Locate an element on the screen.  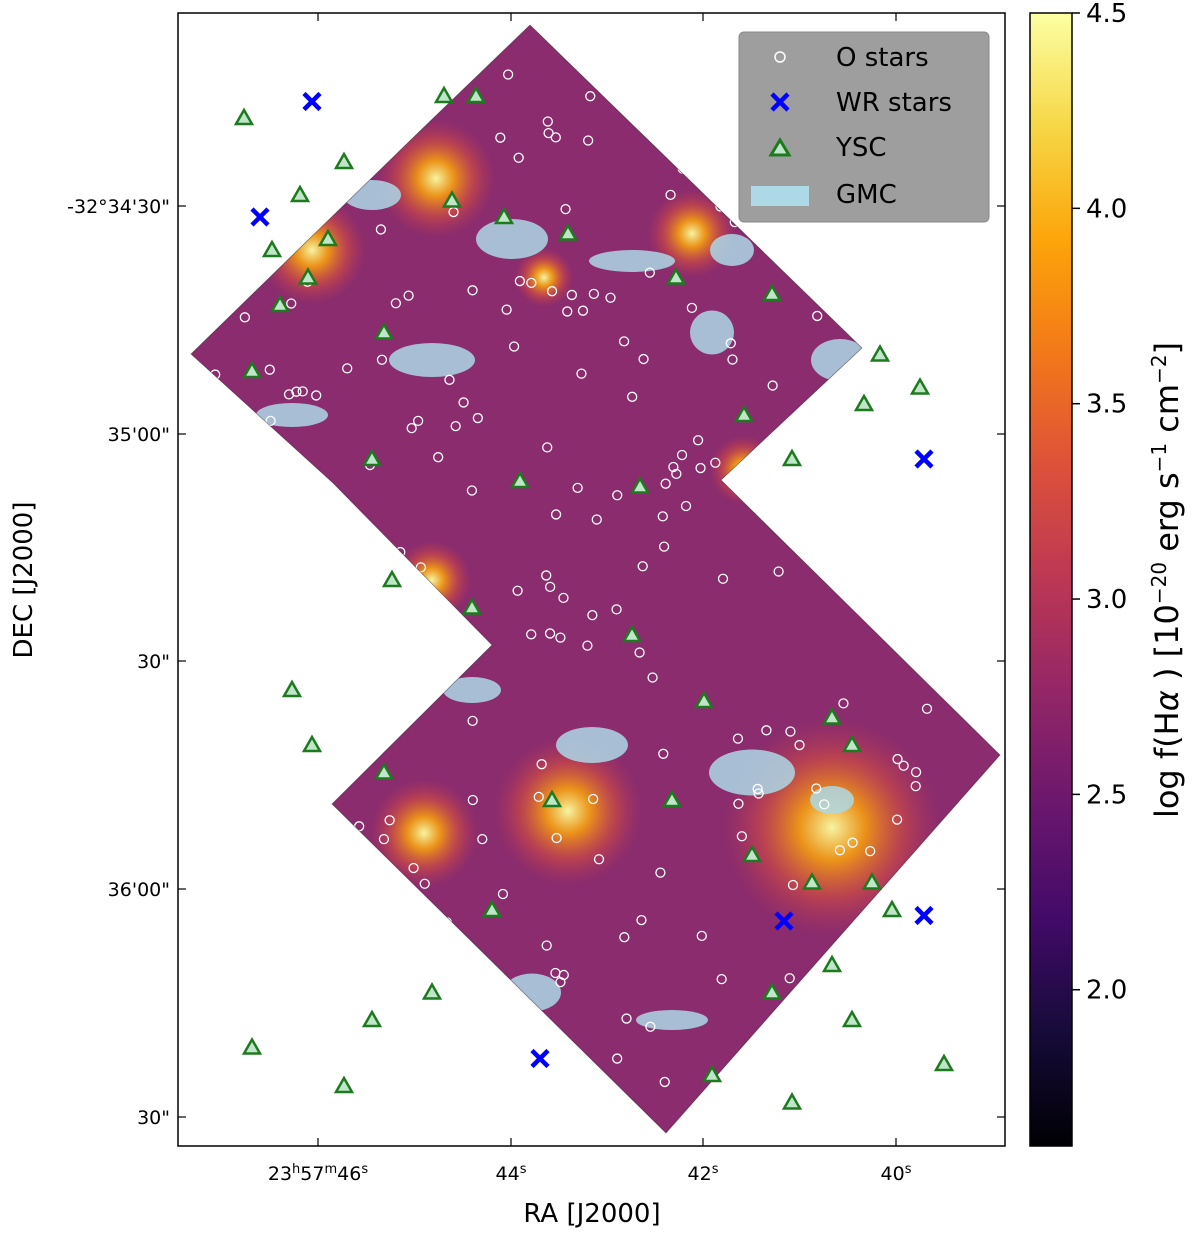
wr-star-marker is located at coordinates (312, 101).